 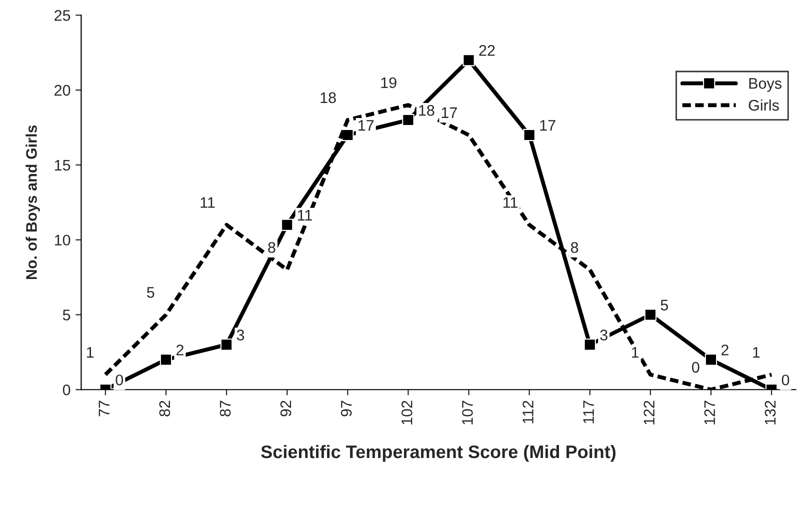 What do you see at coordinates (763, 105) in the screenshot?
I see `legend-label: Girls` at bounding box center [763, 105].